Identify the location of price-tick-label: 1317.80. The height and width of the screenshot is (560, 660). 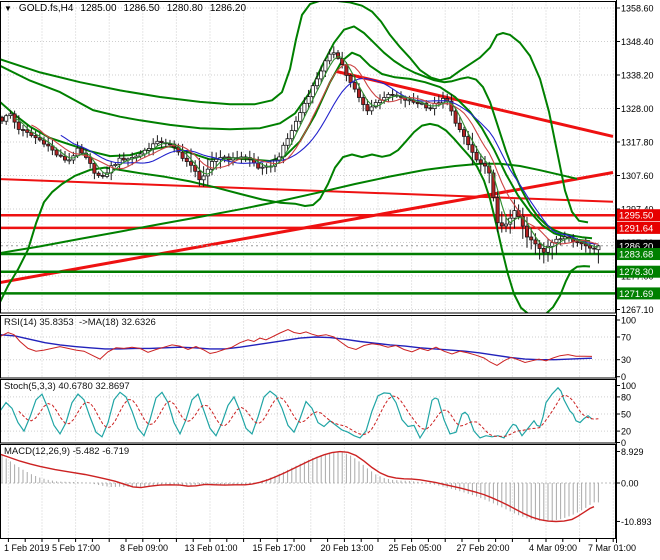
(637, 143).